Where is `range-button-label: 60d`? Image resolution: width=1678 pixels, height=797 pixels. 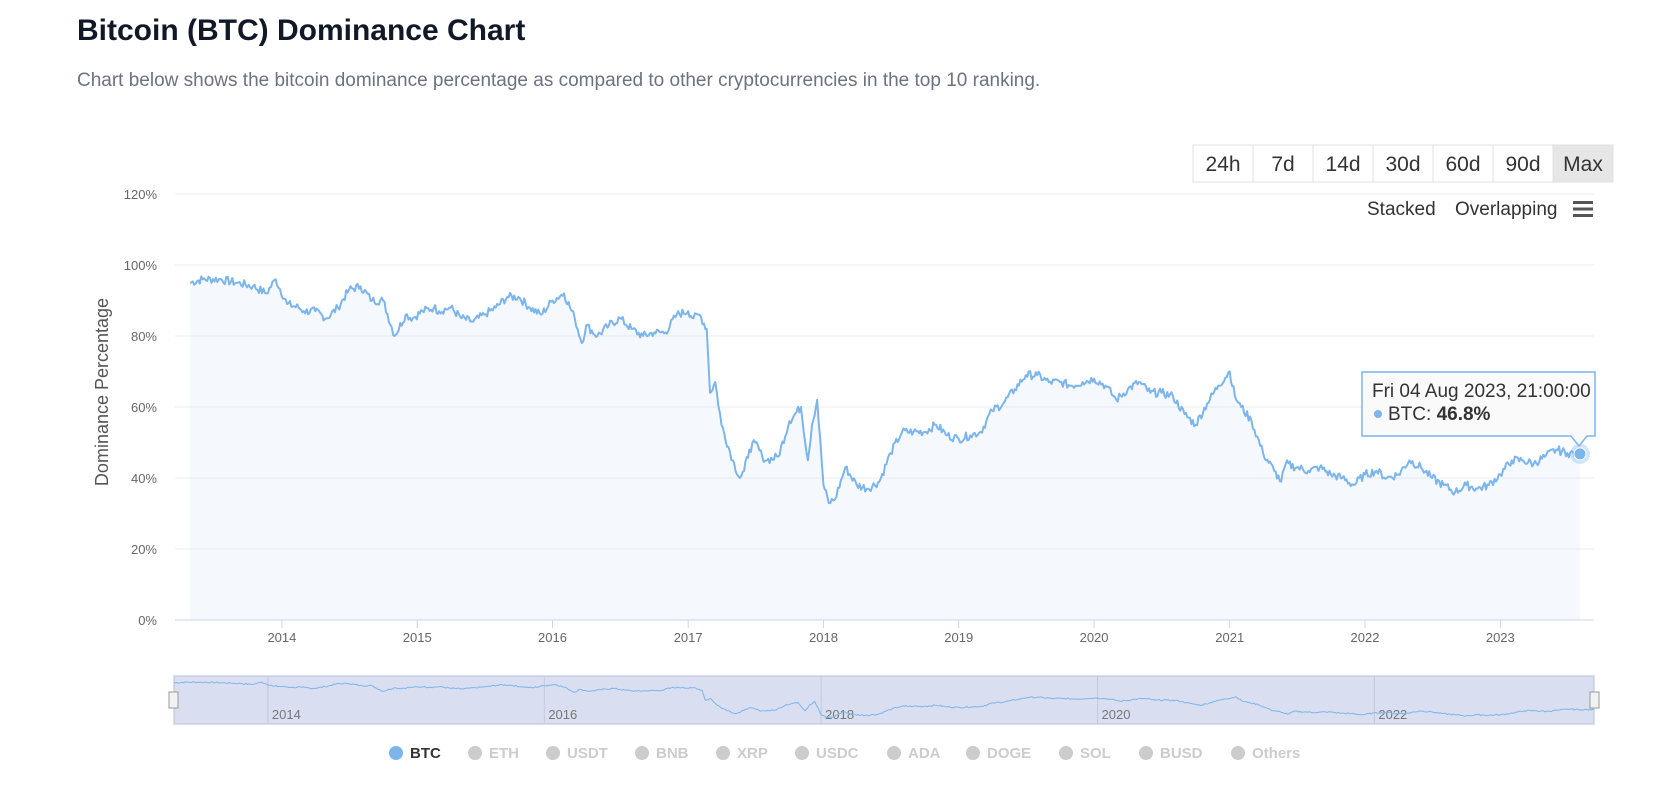 range-button-label: 60d is located at coordinates (1462, 164).